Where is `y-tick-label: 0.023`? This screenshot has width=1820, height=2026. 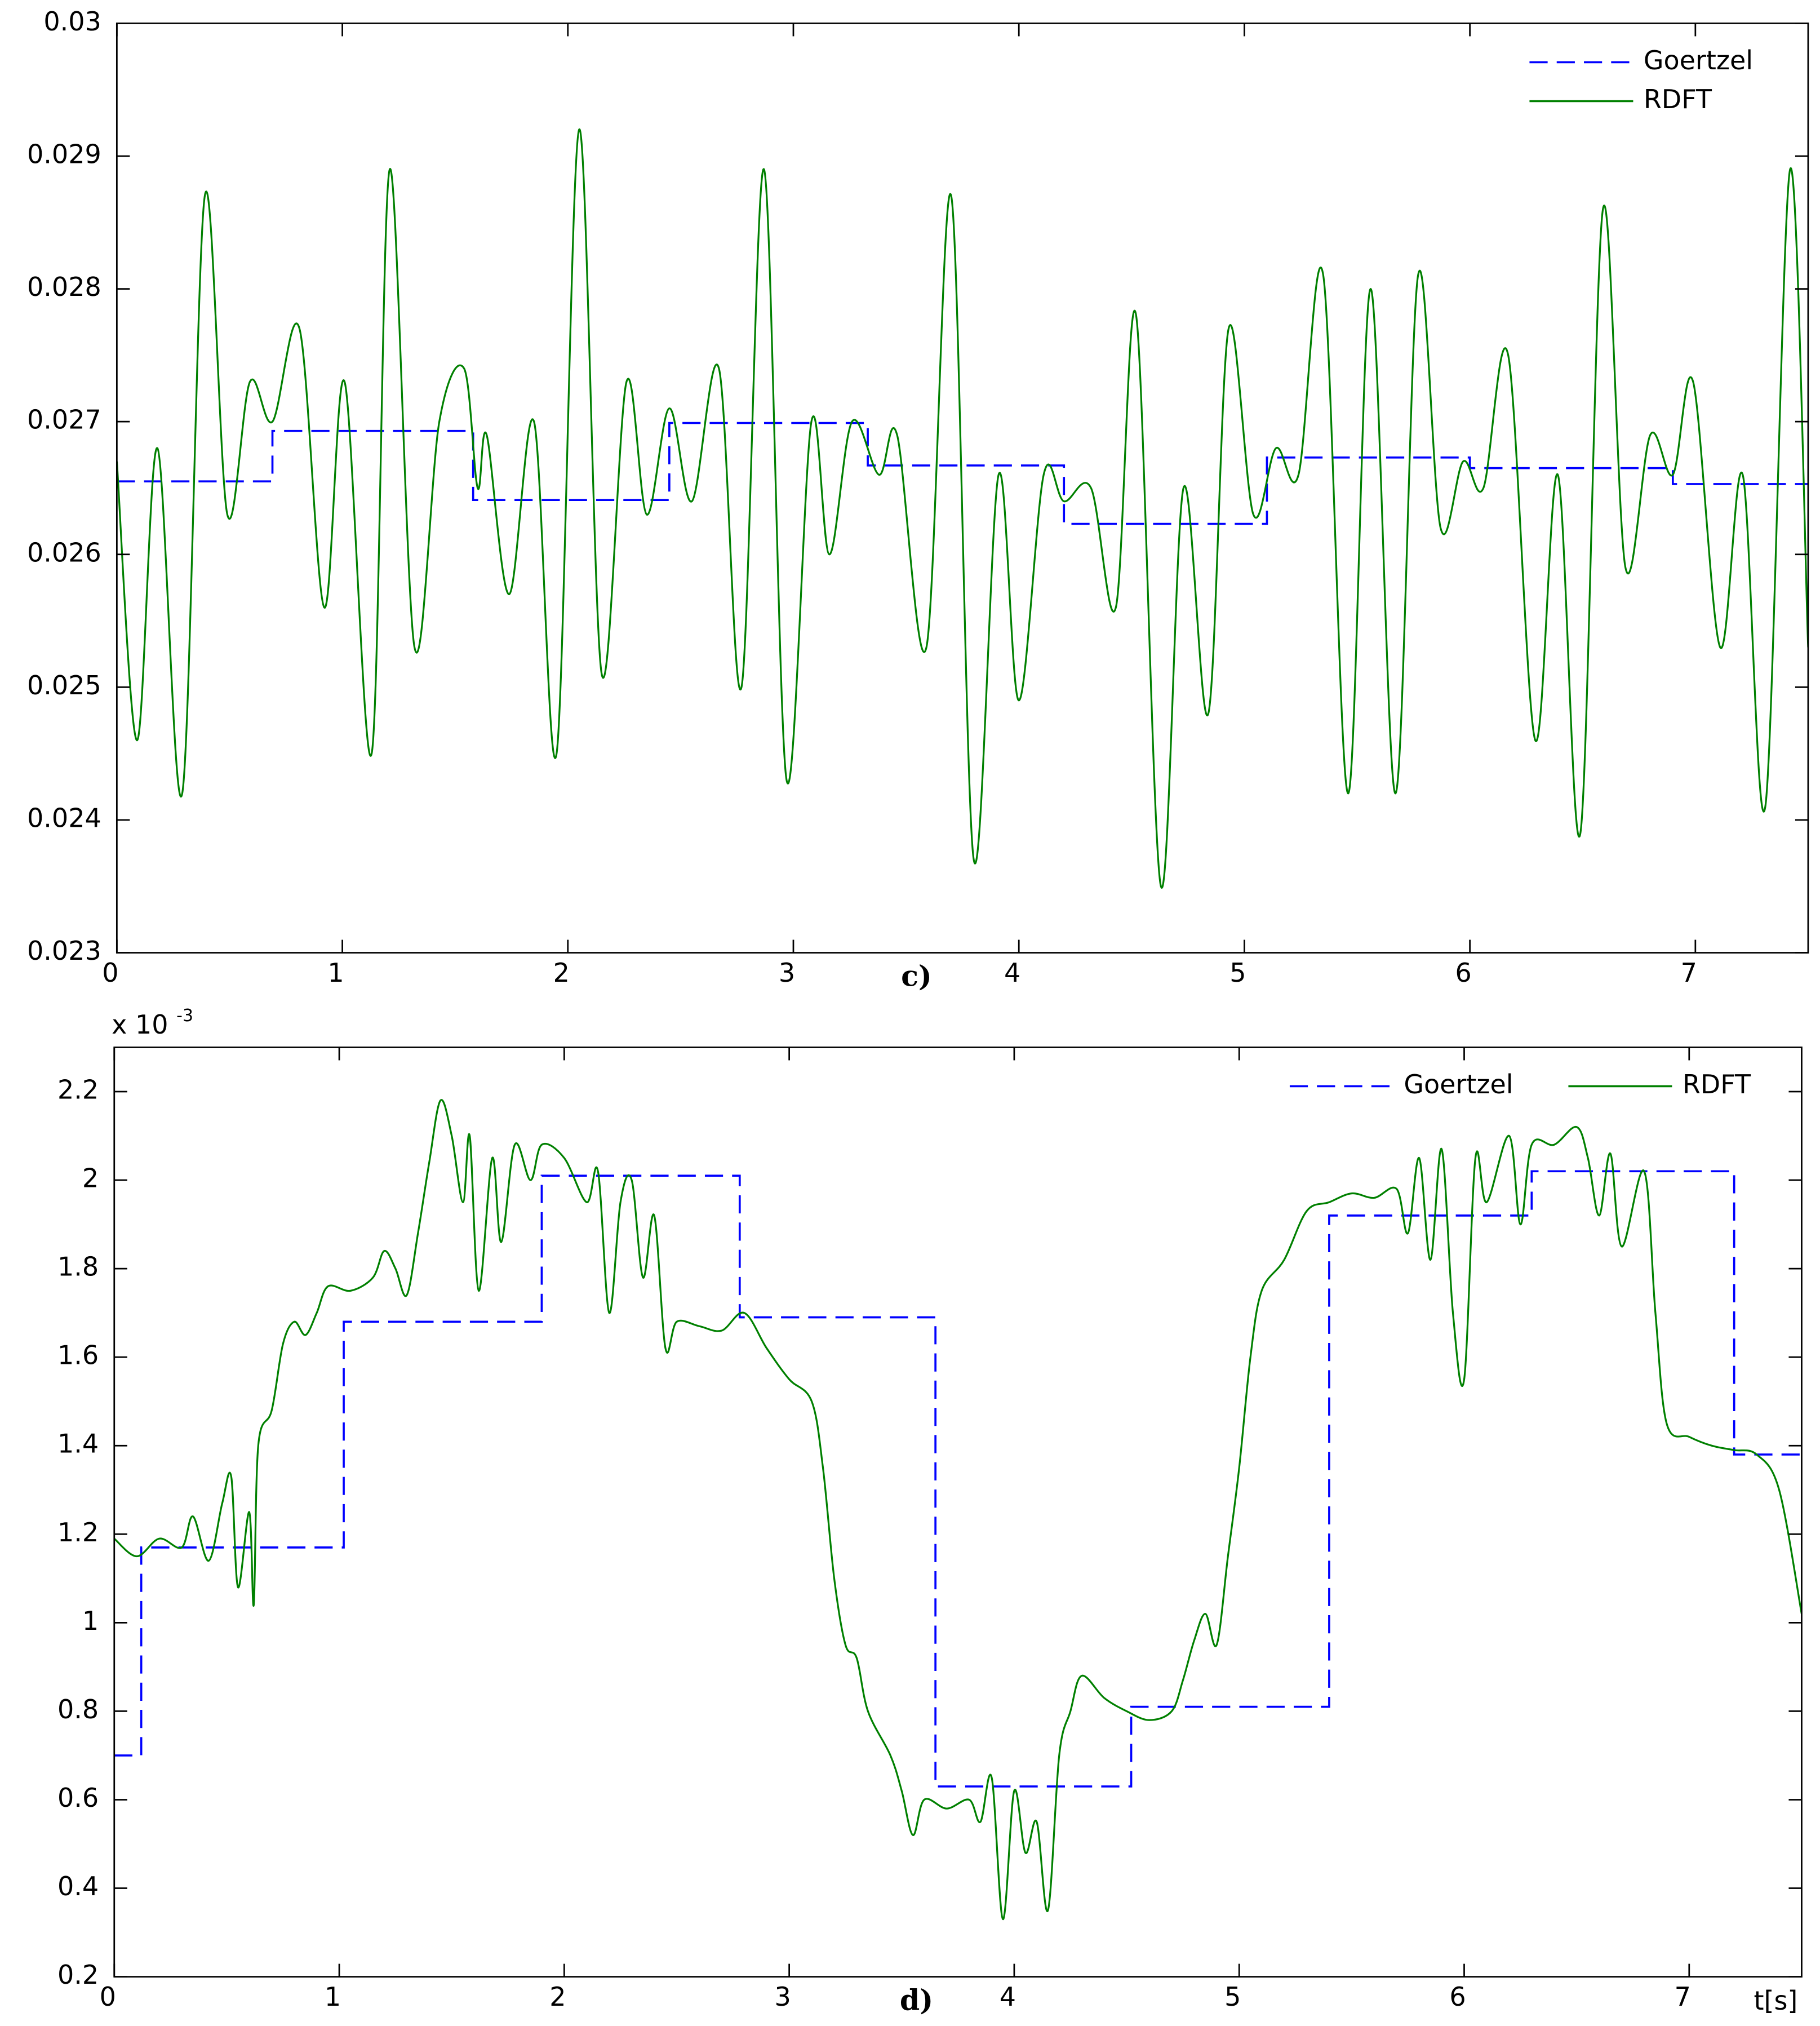 y-tick-label: 0.023 is located at coordinates (64, 951).